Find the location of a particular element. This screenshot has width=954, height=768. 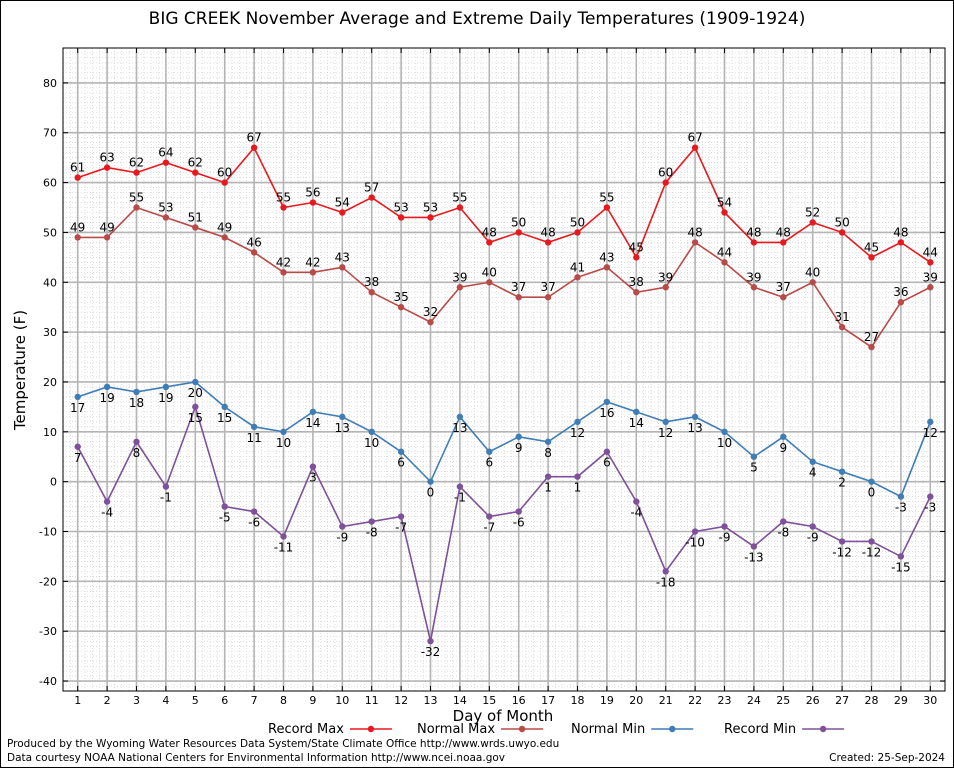

y-tick-label: 10 is located at coordinates (50, 432).